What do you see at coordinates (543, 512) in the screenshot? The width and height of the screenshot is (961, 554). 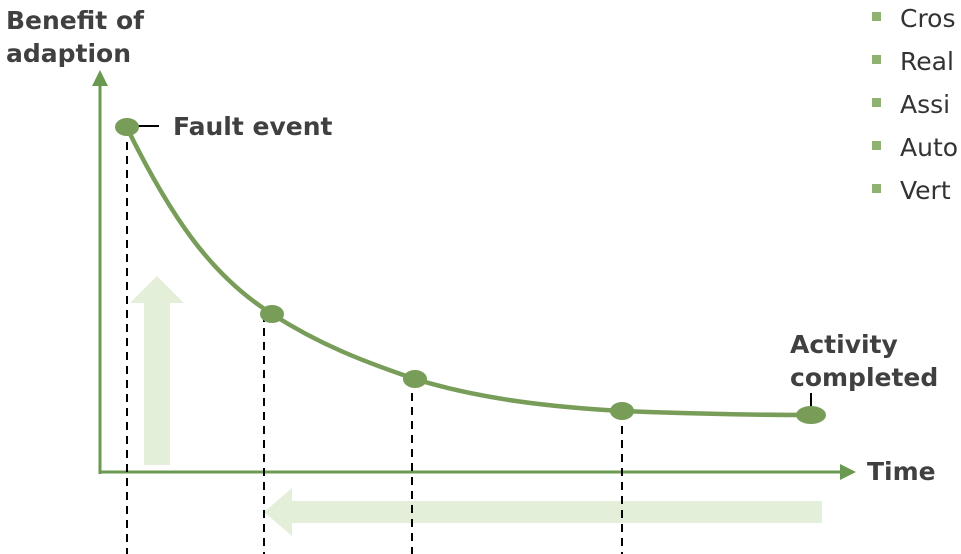 I see `left-arrow` at bounding box center [543, 512].